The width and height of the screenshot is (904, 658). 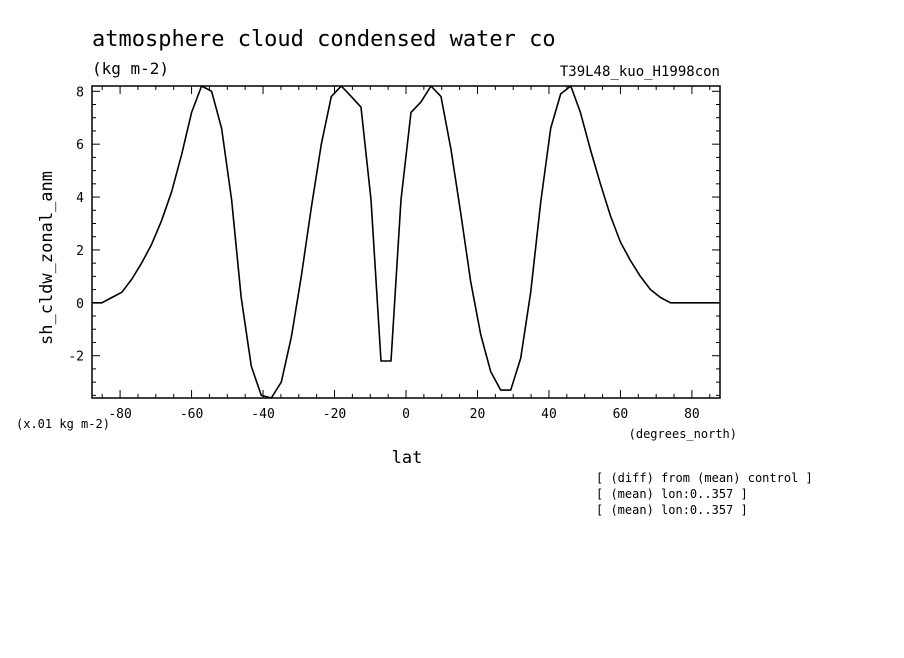 I want to click on x-tick-label: -20, so click(x=334, y=414).